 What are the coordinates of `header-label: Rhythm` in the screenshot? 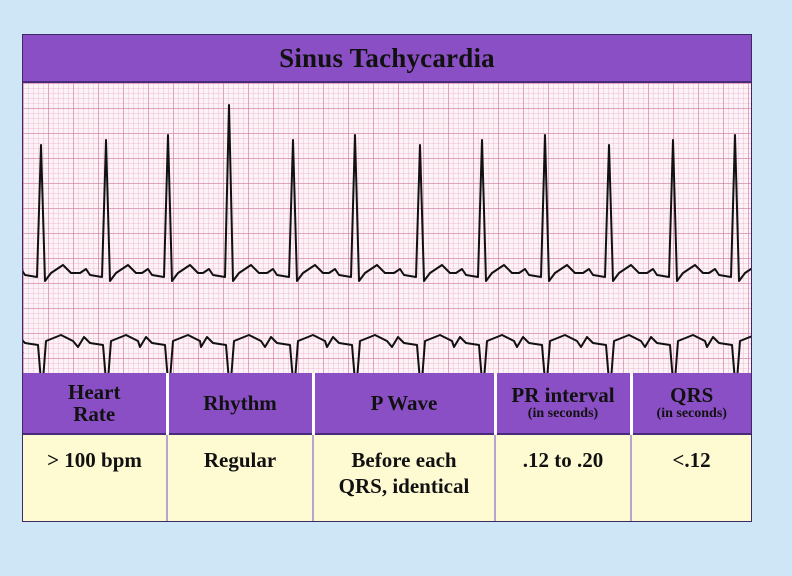 It's located at (240, 402).